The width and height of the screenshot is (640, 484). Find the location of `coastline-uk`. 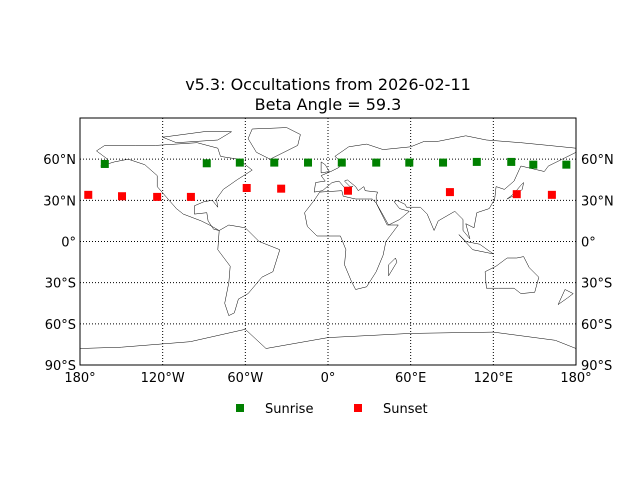

coastline-uk is located at coordinates (325, 167).